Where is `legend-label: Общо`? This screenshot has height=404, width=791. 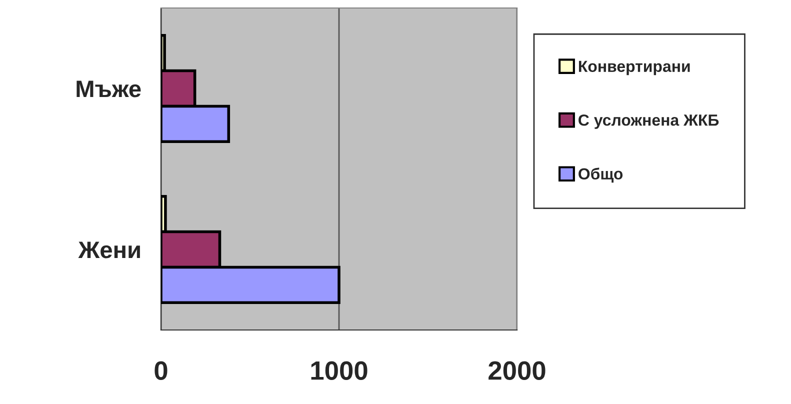 legend-label: Общо is located at coordinates (600, 175).